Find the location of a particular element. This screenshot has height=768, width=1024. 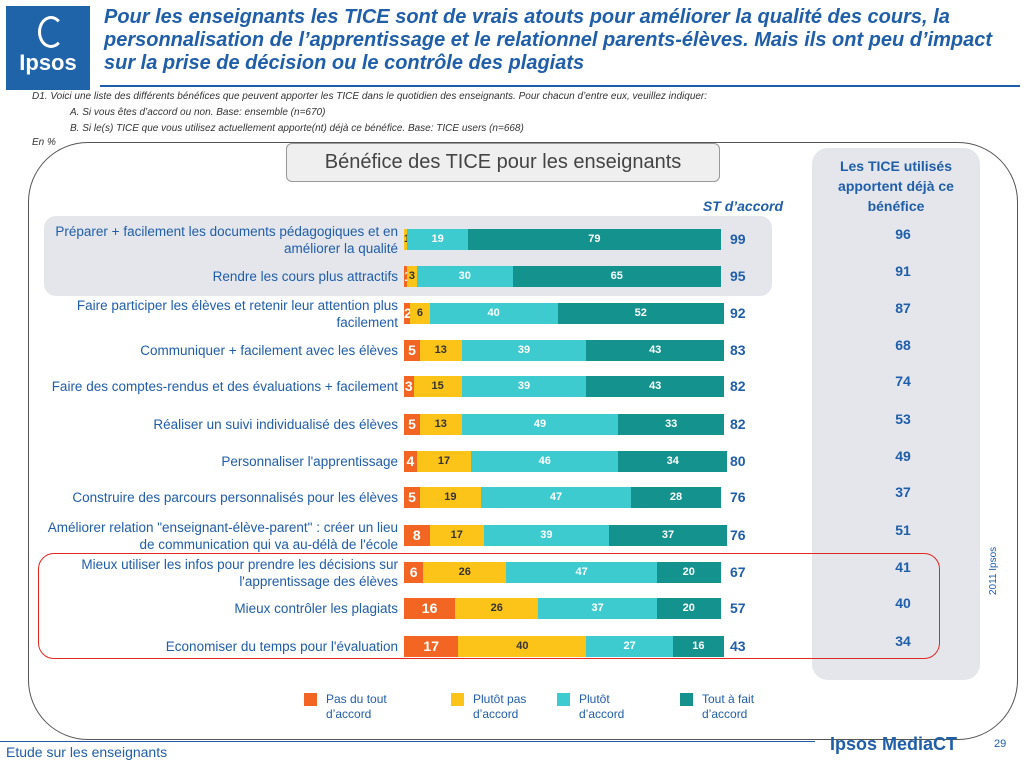

legend-label: Plutôt pas d’accord is located at coordinates (500, 706).